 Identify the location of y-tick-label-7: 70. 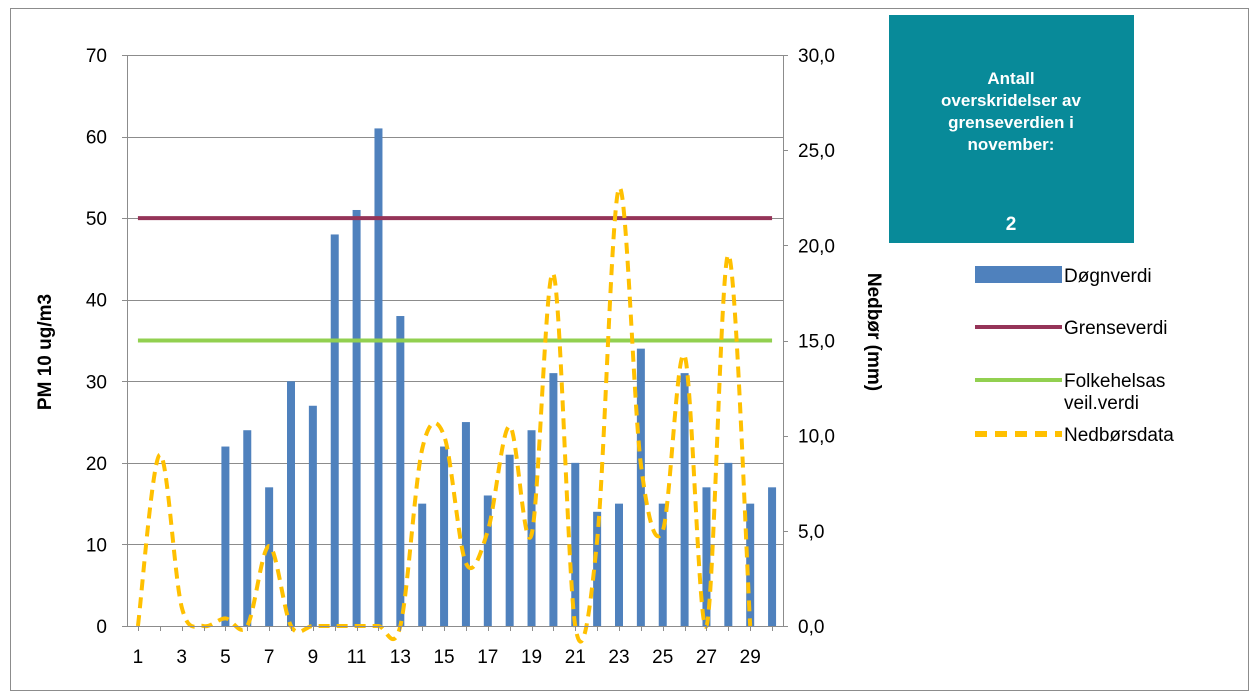
(96, 56).